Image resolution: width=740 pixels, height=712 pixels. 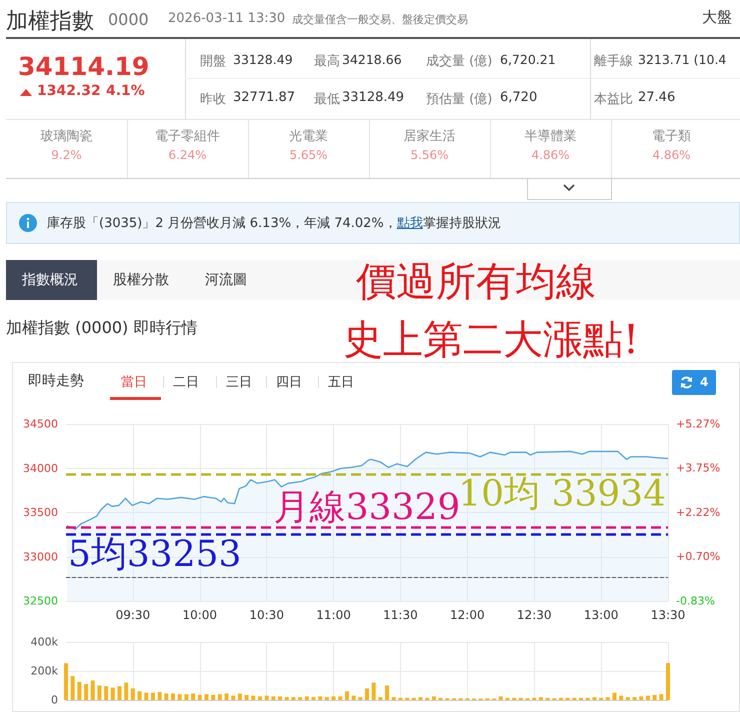 What do you see at coordinates (66, 155) in the screenshot?
I see `text: 9.2%` at bounding box center [66, 155].